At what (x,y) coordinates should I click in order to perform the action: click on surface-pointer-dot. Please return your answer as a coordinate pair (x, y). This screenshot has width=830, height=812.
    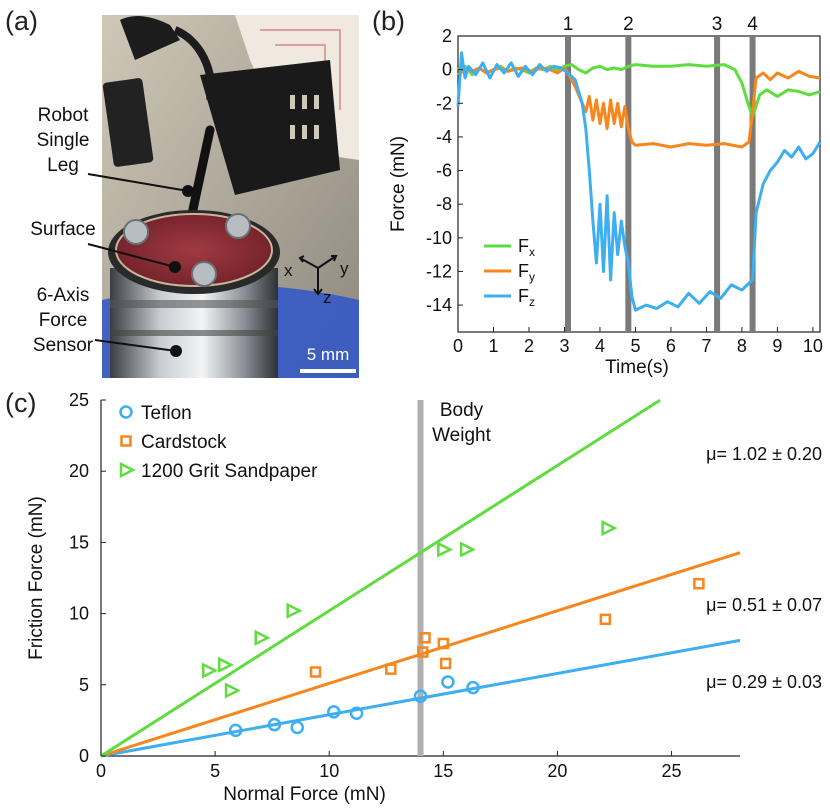
    Looking at the image, I should click on (175, 267).